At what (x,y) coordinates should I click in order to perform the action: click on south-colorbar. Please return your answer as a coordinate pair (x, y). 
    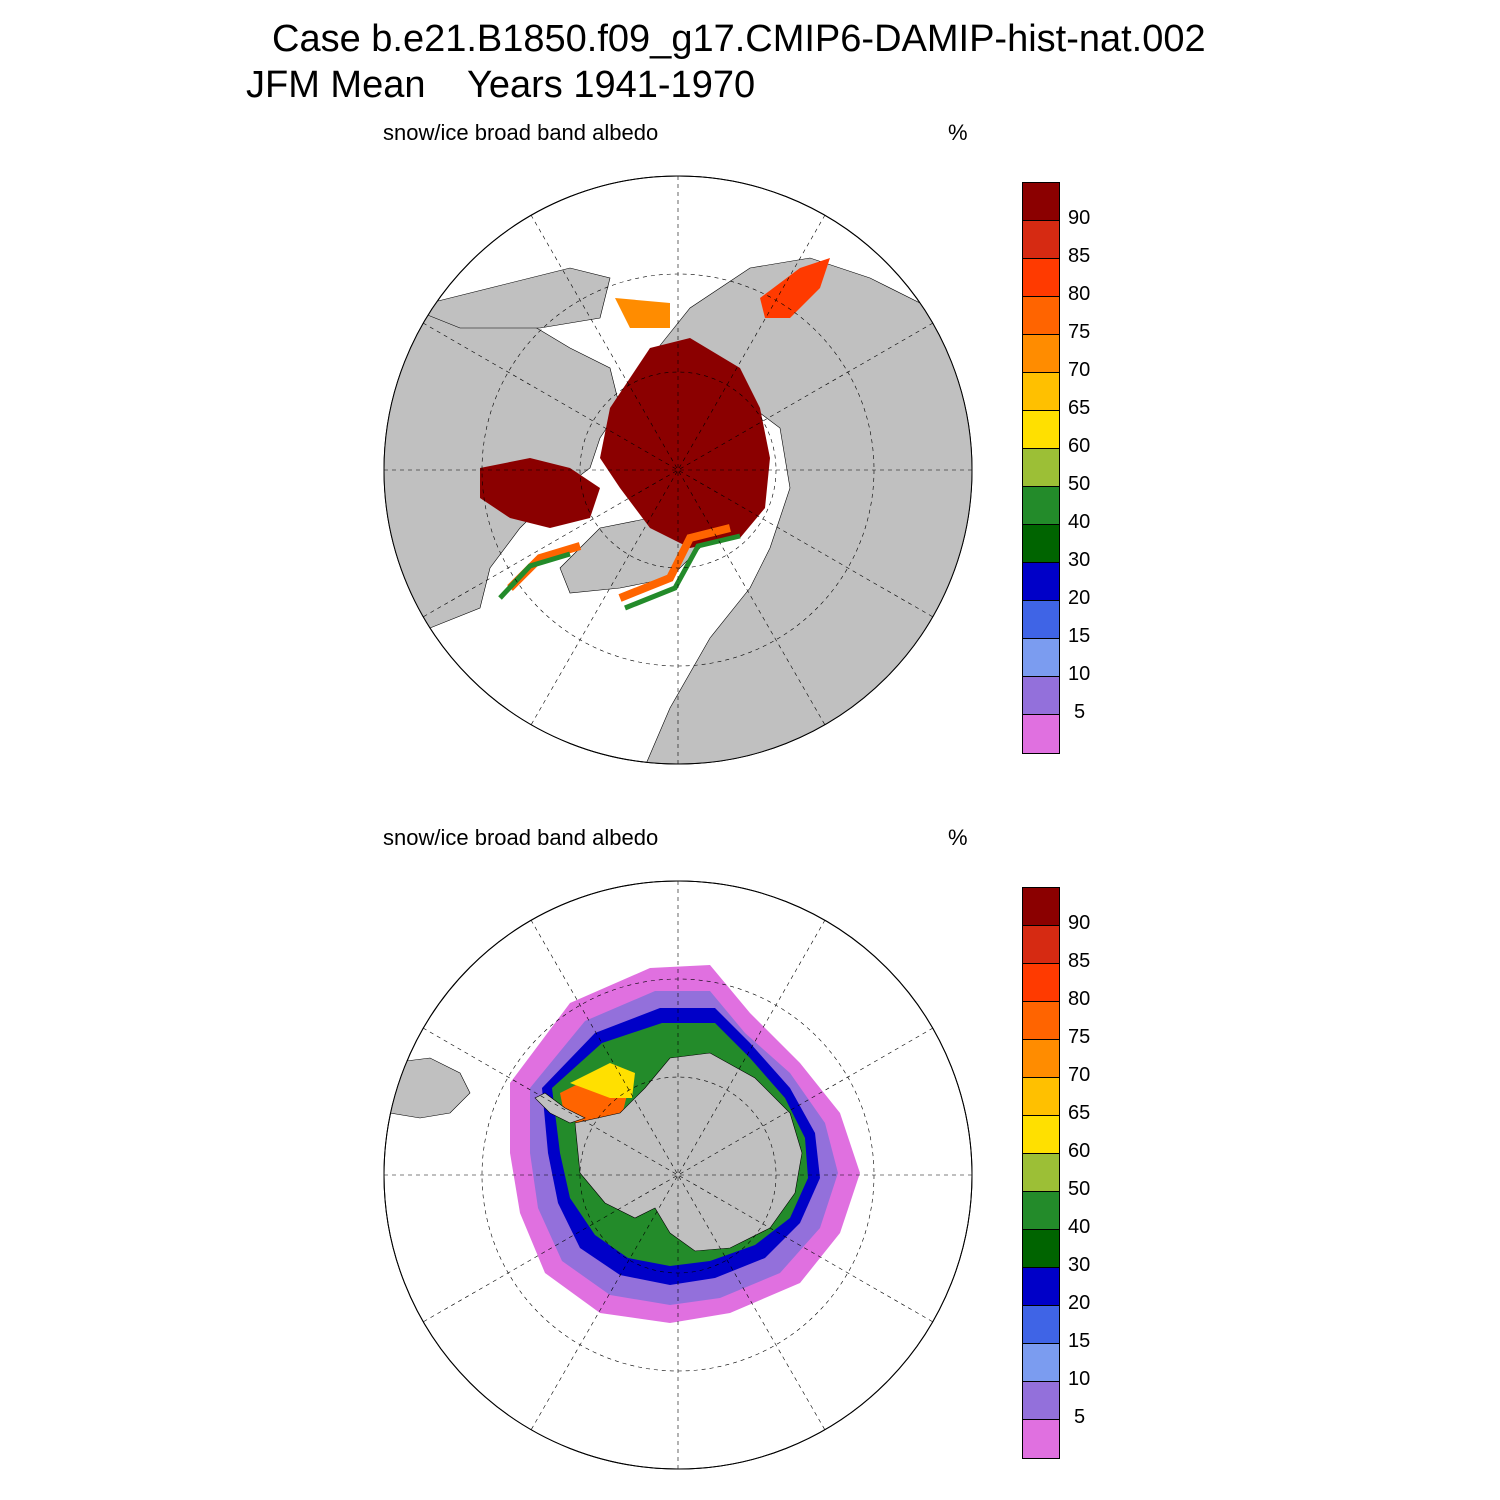
    Looking at the image, I should click on (1041, 1173).